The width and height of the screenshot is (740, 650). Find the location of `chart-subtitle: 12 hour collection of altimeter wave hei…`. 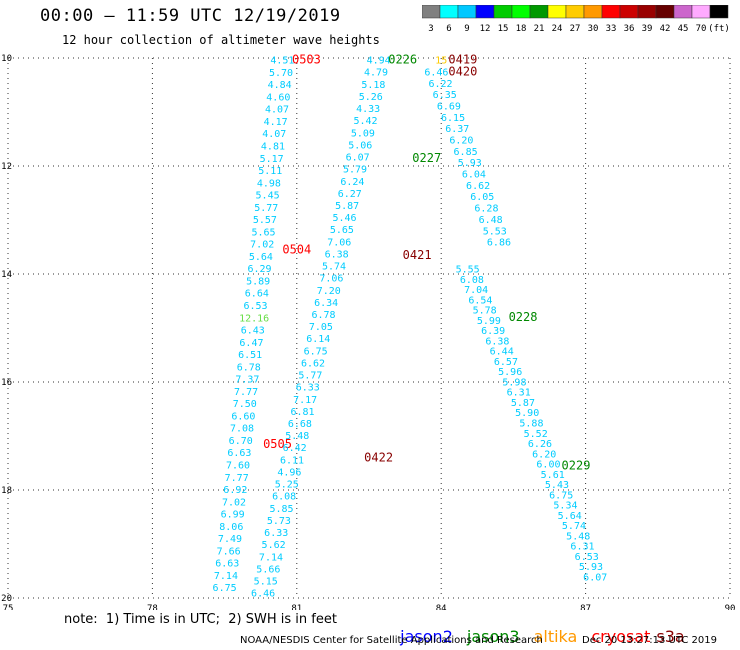

chart-subtitle: 12 hour collection of altimeter wave hei… is located at coordinates (221, 40).